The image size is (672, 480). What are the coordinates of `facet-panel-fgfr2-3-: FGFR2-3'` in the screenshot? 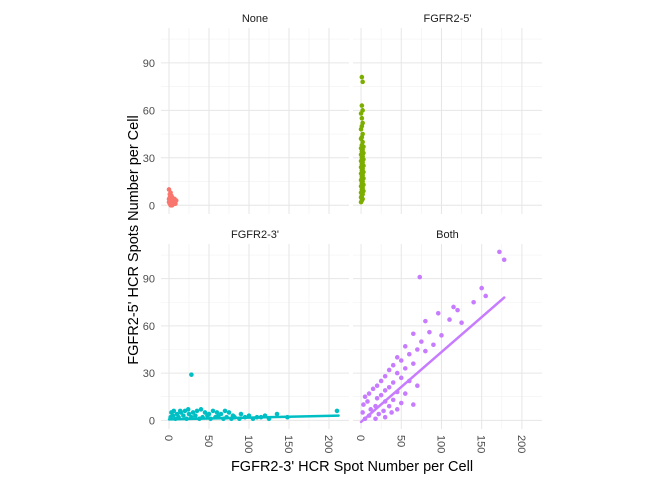 It's located at (255, 329).